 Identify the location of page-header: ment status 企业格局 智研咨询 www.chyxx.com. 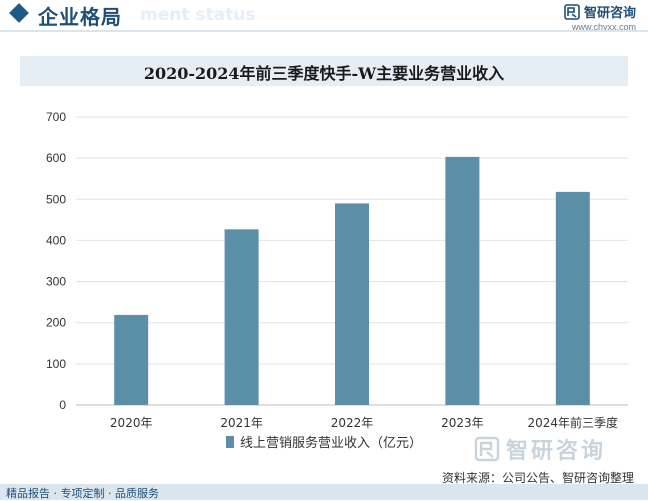
(324, 17).